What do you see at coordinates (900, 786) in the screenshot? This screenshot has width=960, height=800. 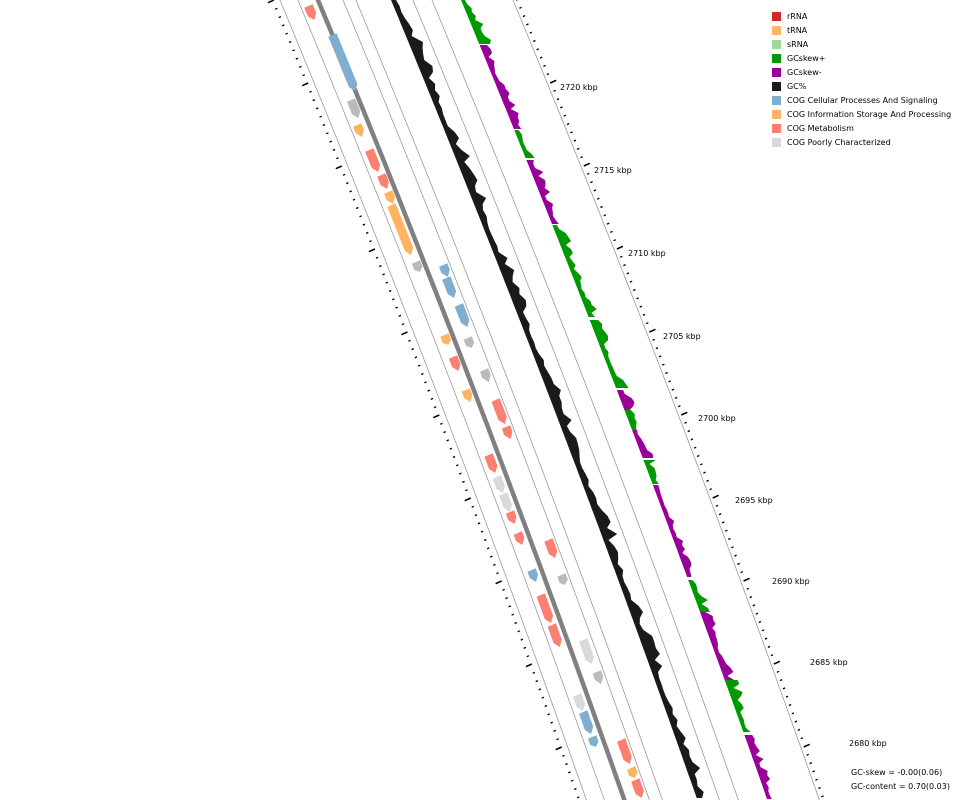 I see `gc-content-stat: GC-content = 0.70(0.03)` at bounding box center [900, 786].